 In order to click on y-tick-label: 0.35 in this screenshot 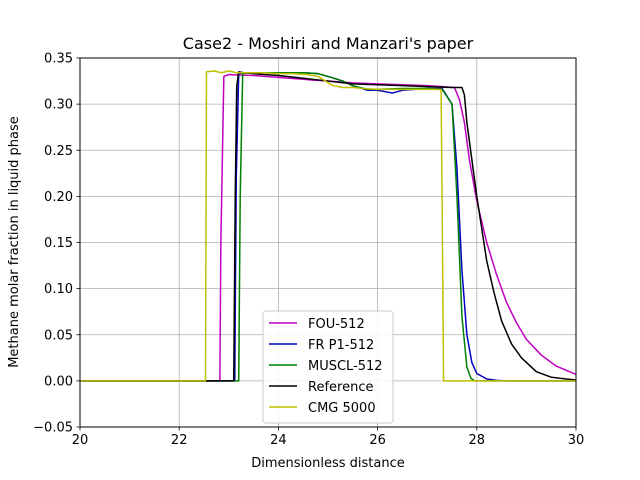, I will do `click(58, 59)`.